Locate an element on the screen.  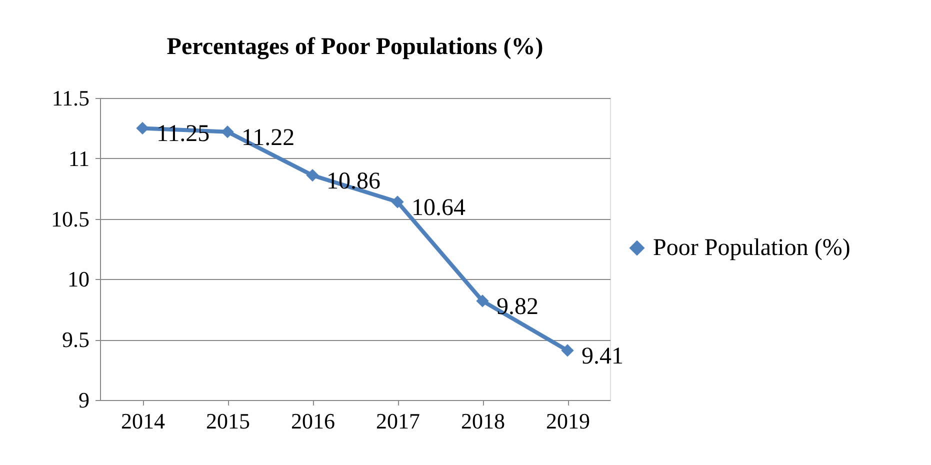
data-label: 9.82 is located at coordinates (517, 307).